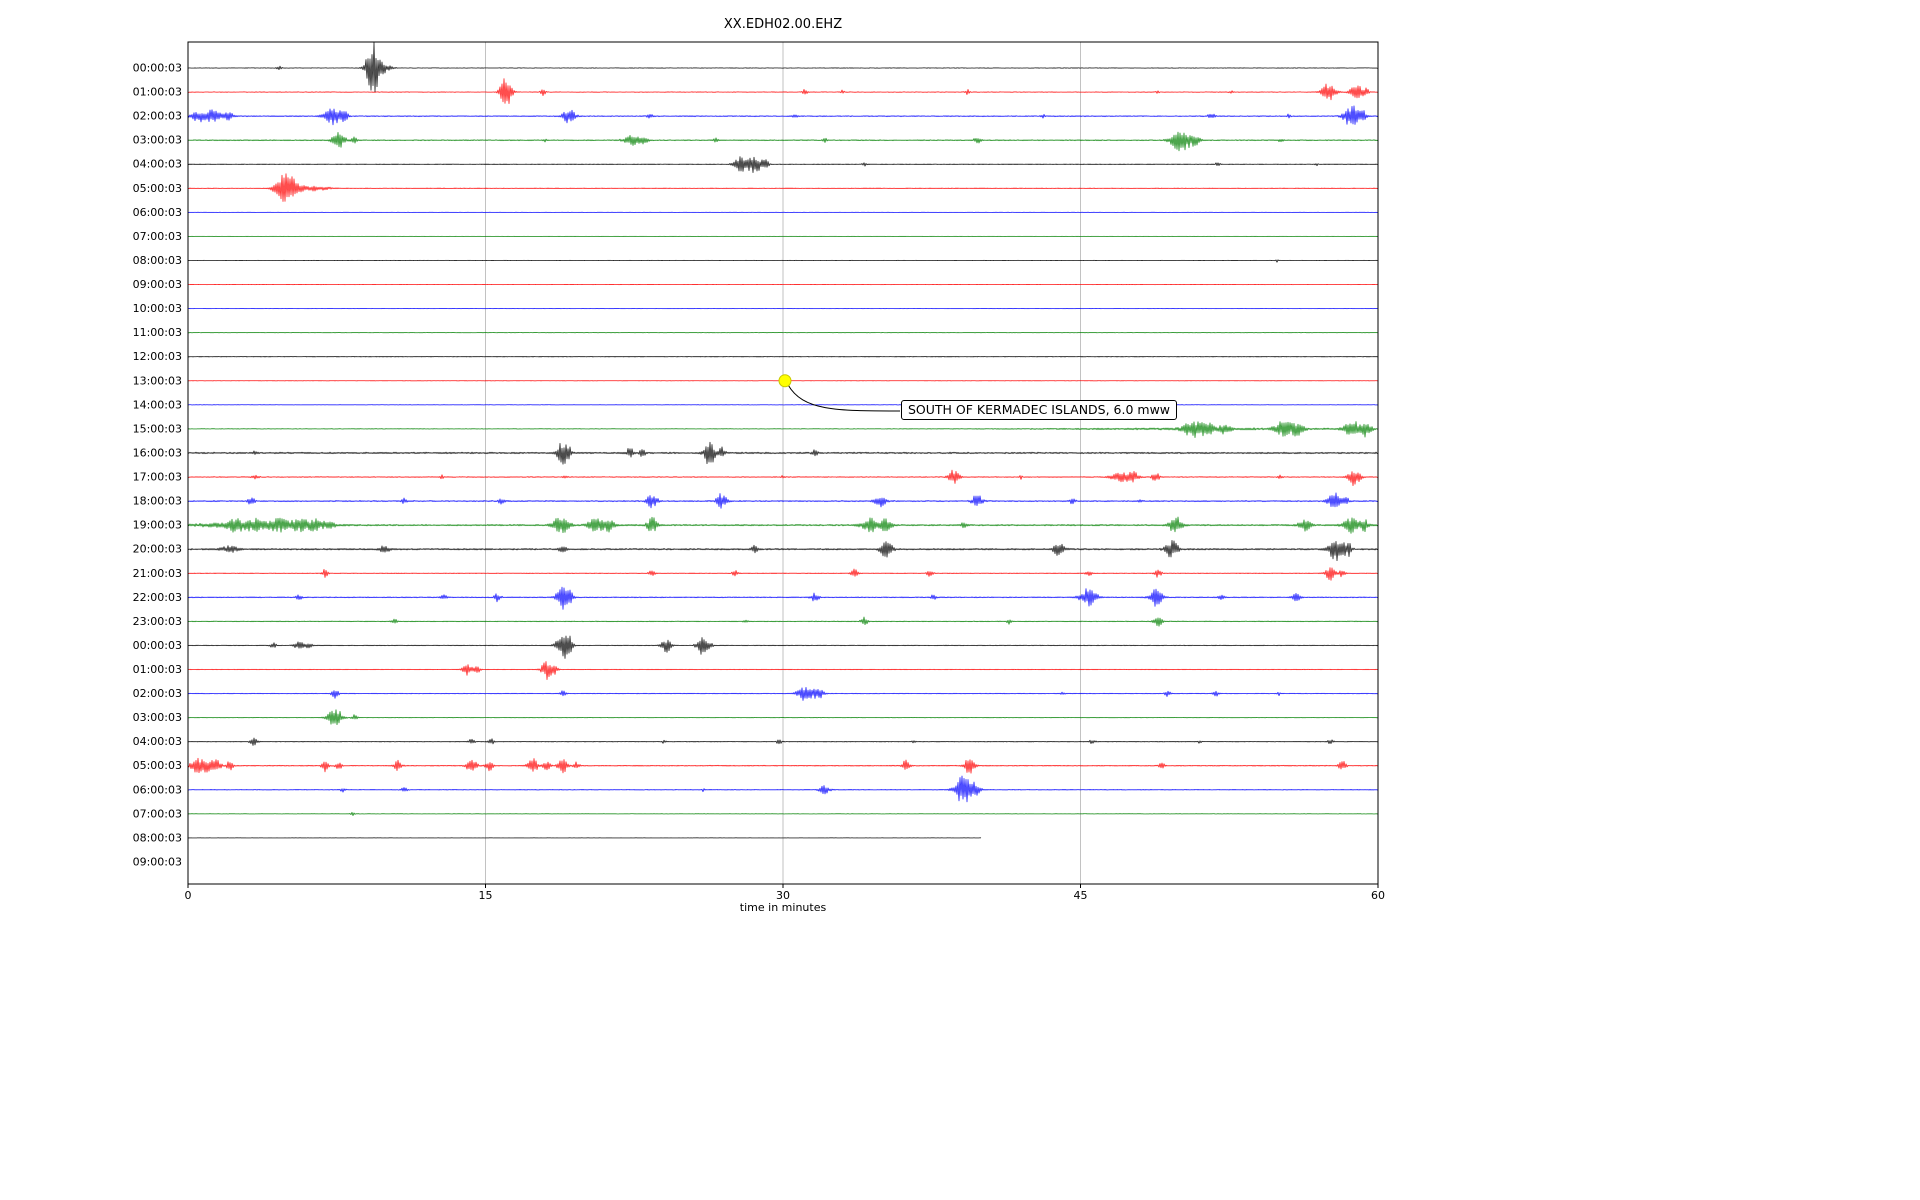 This screenshot has height=1200, width=1920. Describe the element at coordinates (783, 357) in the screenshot. I see `trace-12-12:00:03` at that location.